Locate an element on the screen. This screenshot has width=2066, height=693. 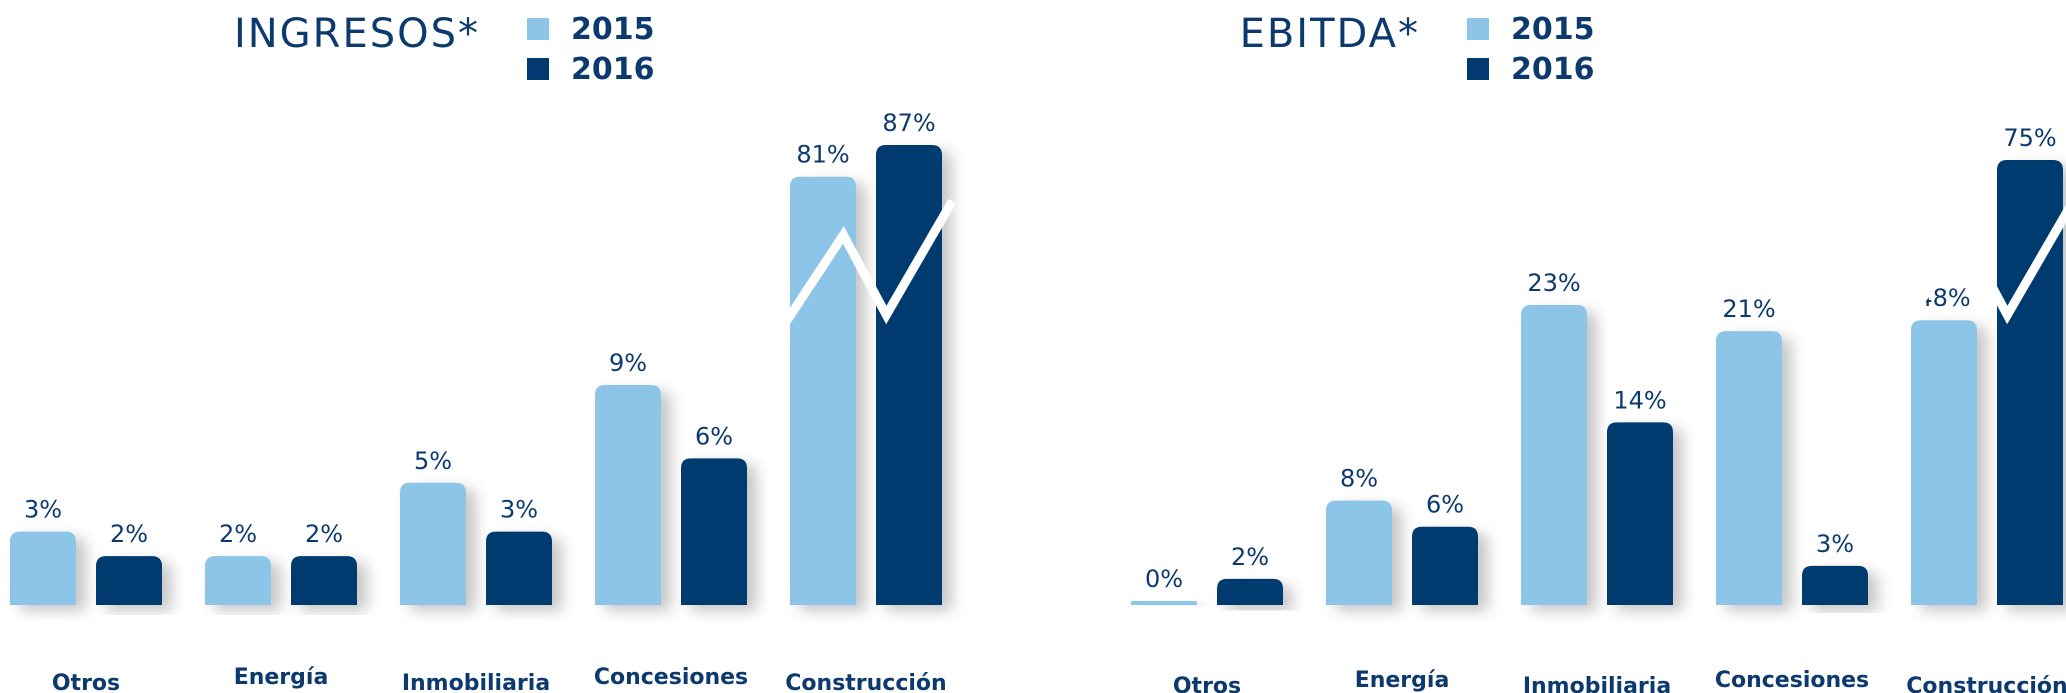
value-label: 87% is located at coordinates (908, 123).